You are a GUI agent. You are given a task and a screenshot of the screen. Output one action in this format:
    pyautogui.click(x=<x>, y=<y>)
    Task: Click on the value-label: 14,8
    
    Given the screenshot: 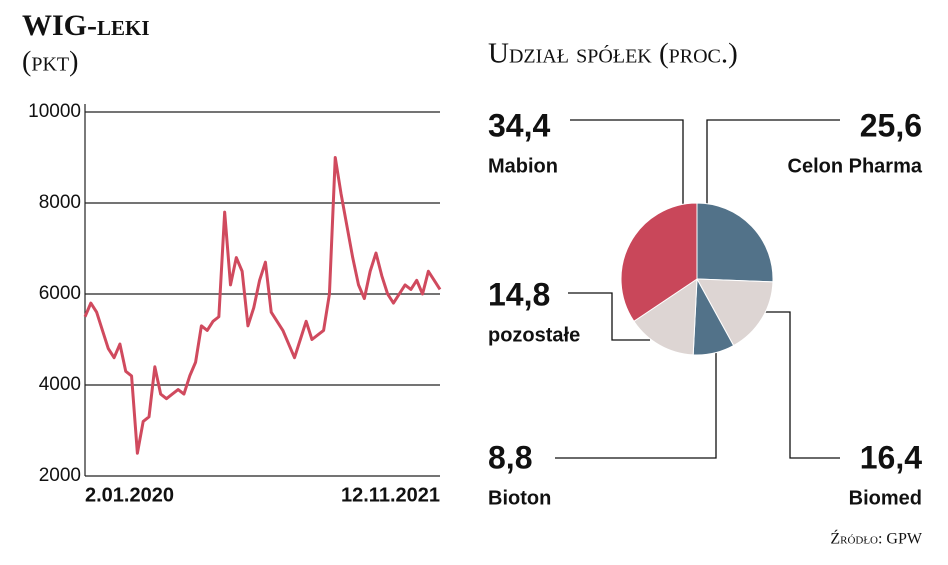 What is the action you would take?
    pyautogui.click(x=519, y=294)
    